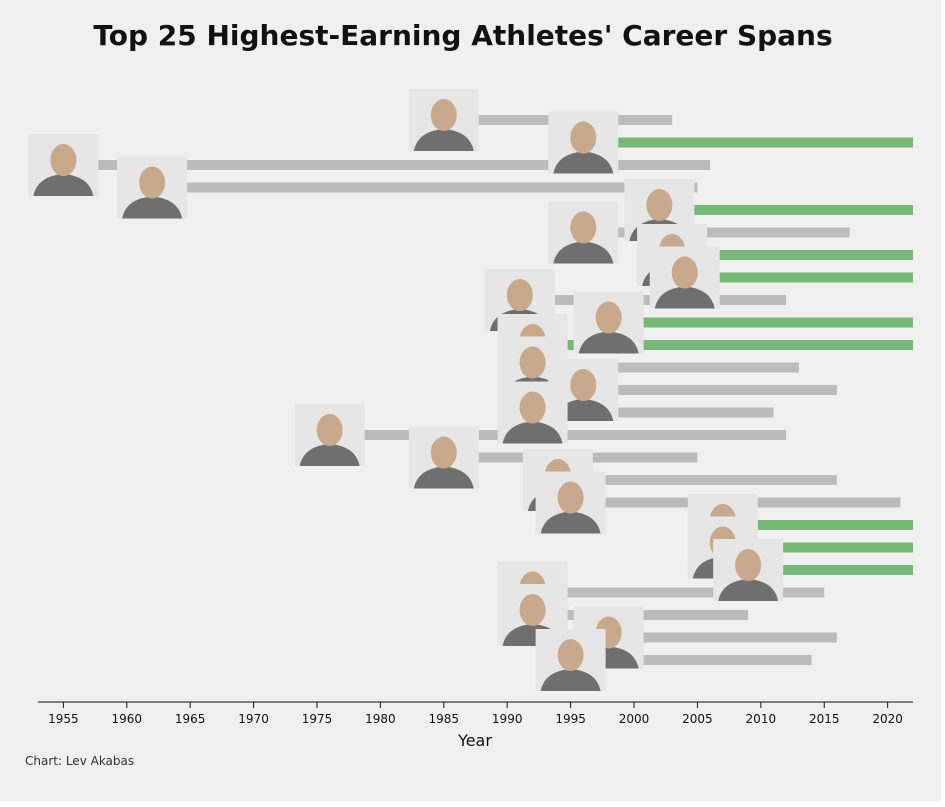 This screenshot has width=945, height=807. What do you see at coordinates (570, 719) in the screenshot?
I see `x-tick-label: 1995` at bounding box center [570, 719].